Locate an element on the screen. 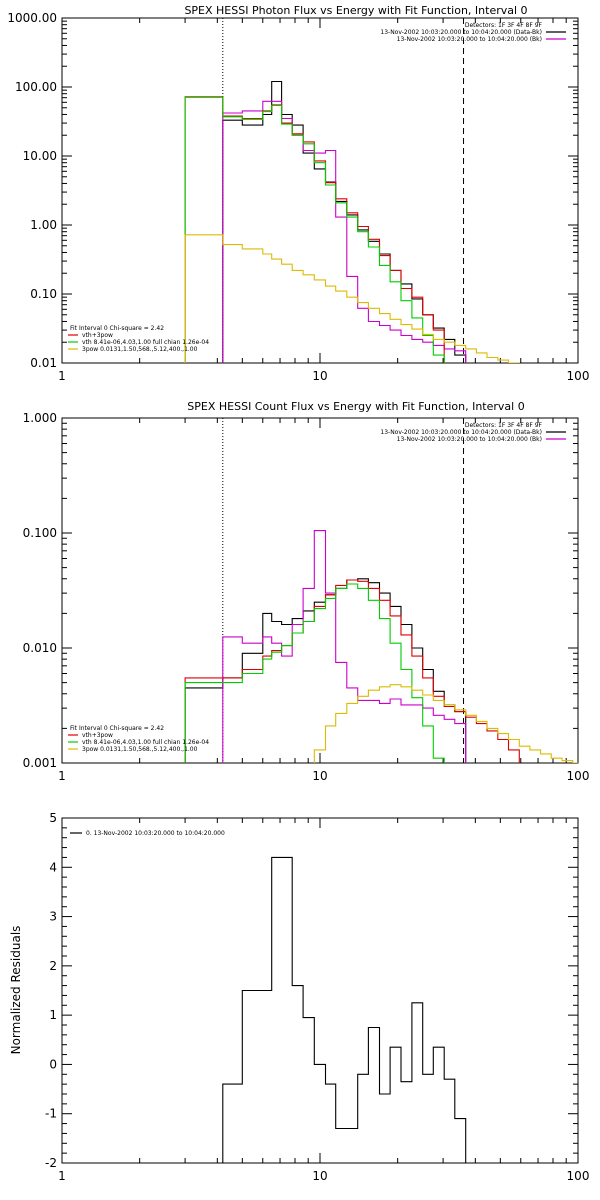  photon-series-powerlaw is located at coordinates (352, 298).